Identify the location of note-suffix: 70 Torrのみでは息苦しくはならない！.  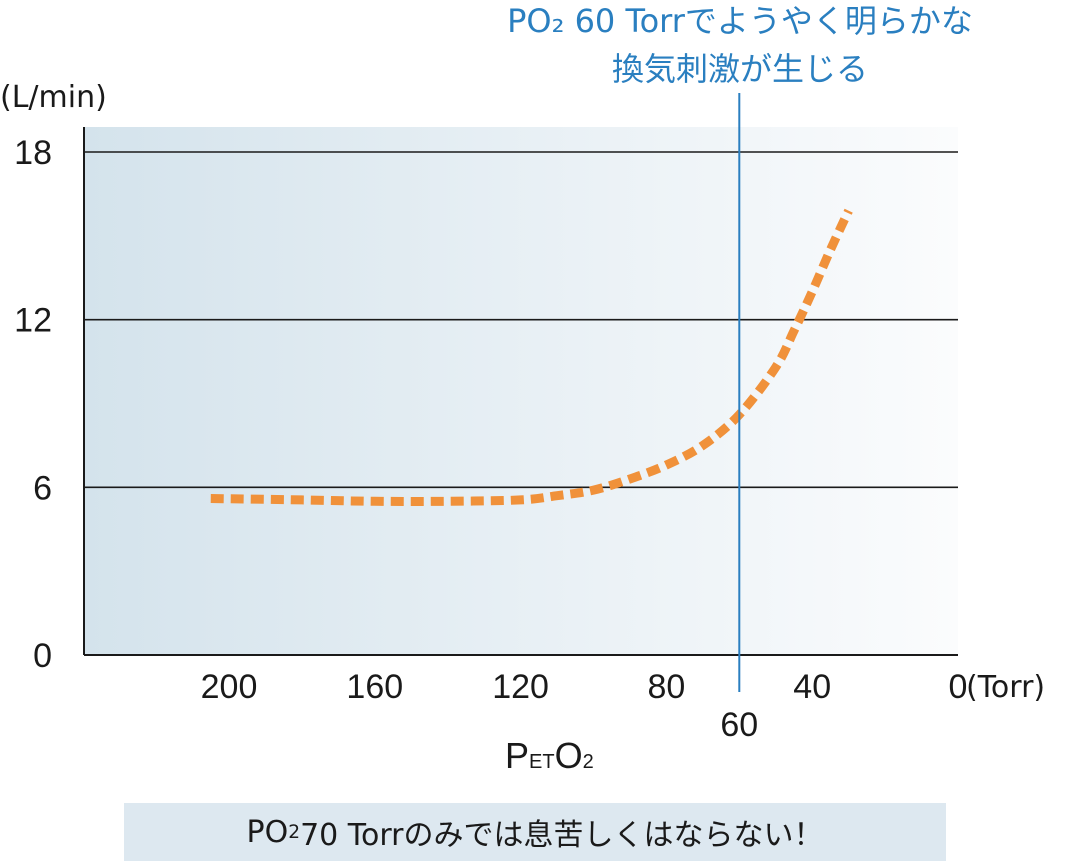
(562, 835).